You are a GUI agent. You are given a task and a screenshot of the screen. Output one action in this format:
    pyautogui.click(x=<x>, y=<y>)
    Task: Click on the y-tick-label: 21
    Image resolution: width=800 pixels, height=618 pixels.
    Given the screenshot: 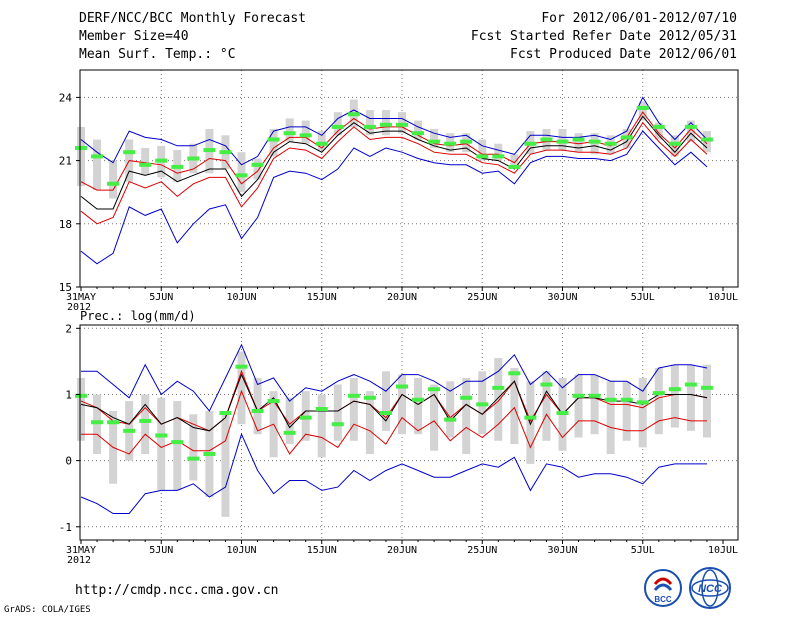 What is the action you would take?
    pyautogui.click(x=65, y=161)
    